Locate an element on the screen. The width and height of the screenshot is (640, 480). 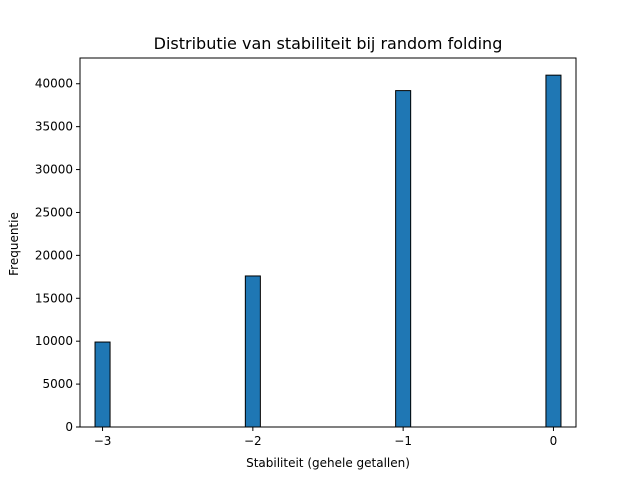
y-tick-label: 15000 is located at coordinates (54, 298).